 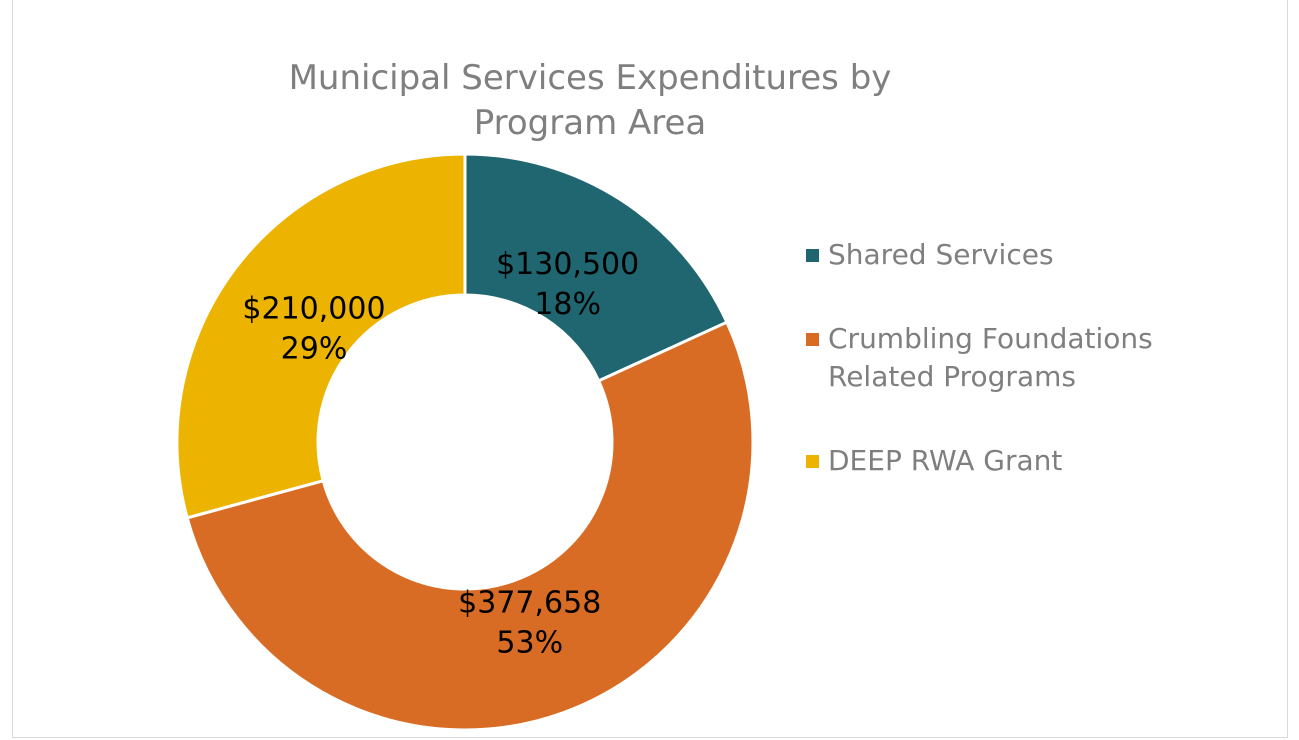 What do you see at coordinates (529, 643) in the screenshot?
I see `data-label-percent: 53%` at bounding box center [529, 643].